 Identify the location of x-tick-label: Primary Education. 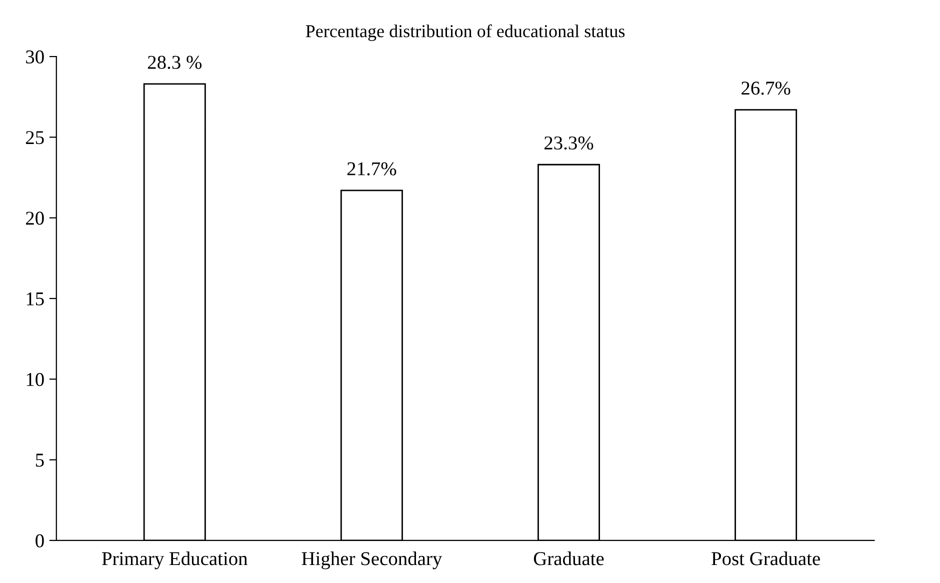
(175, 561).